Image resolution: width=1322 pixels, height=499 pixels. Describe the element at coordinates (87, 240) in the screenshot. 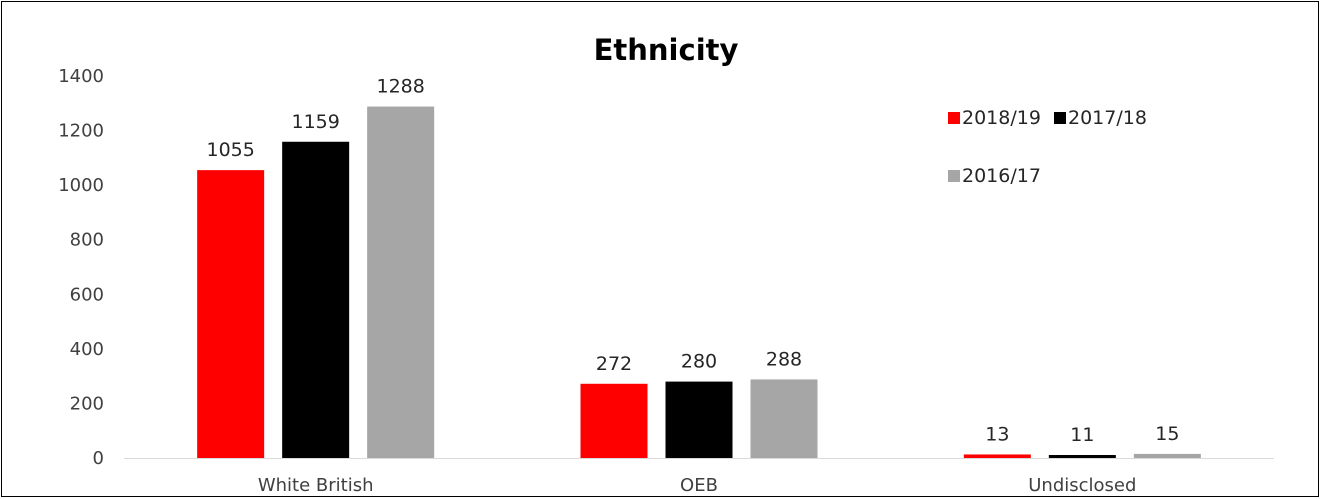

I see `y-tick-label-800: 800` at that location.